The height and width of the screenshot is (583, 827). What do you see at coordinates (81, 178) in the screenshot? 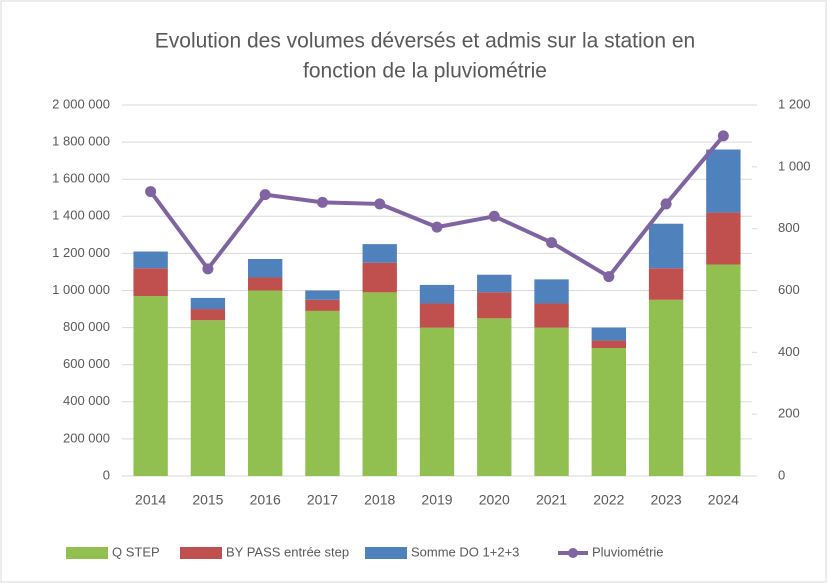
I see `y-tick-label: 1 600 000` at bounding box center [81, 178].